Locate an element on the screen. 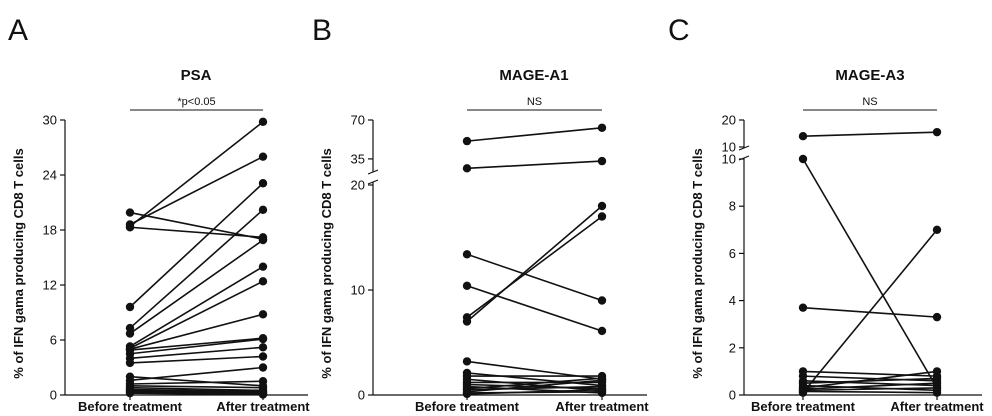  panel-a-sig-label: *p<0.05 is located at coordinates (196, 102).